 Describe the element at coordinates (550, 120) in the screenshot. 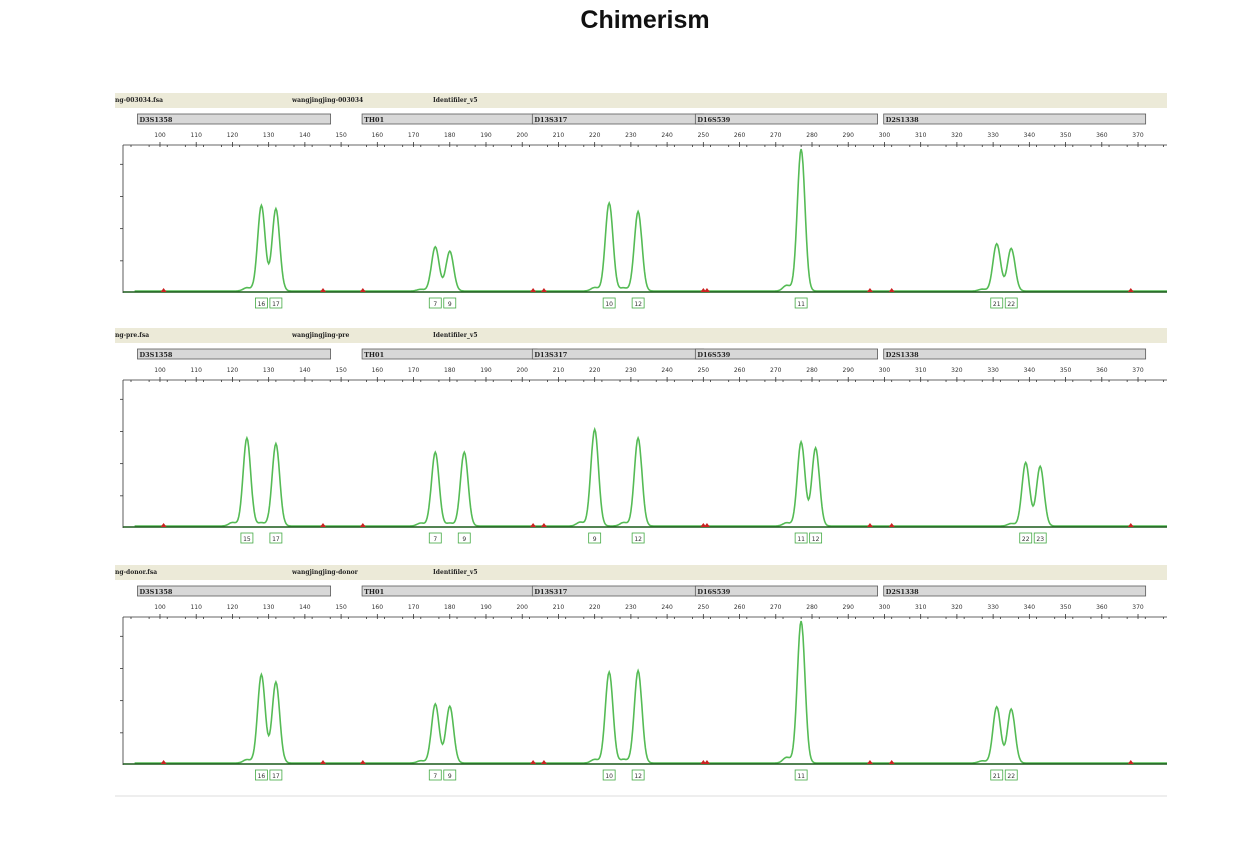

I see `locus-label: D13S317` at that location.